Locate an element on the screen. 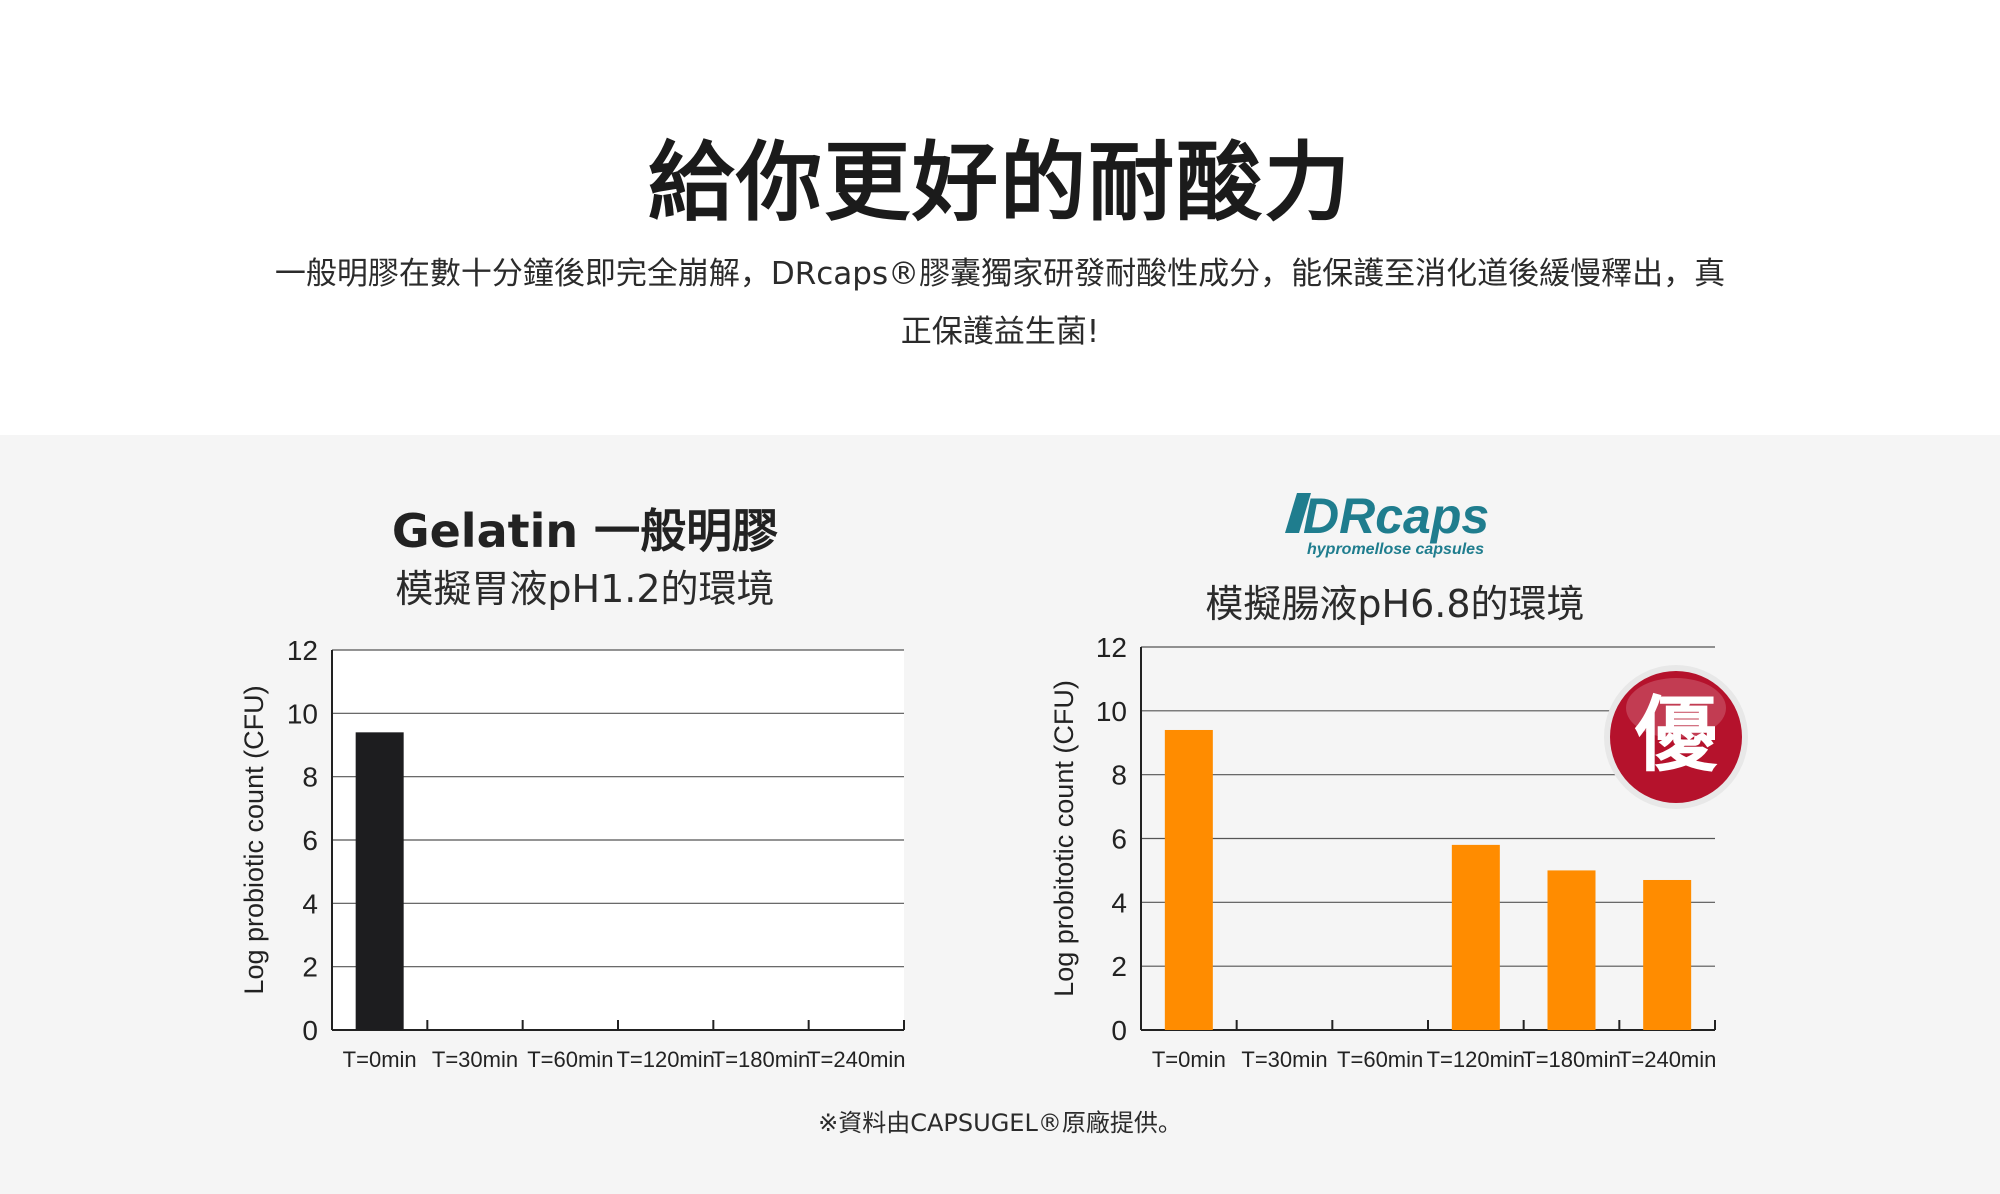 This screenshot has width=2000, height=1194. drcaps-x-tick-label: T=180min is located at coordinates (1571, 1059).